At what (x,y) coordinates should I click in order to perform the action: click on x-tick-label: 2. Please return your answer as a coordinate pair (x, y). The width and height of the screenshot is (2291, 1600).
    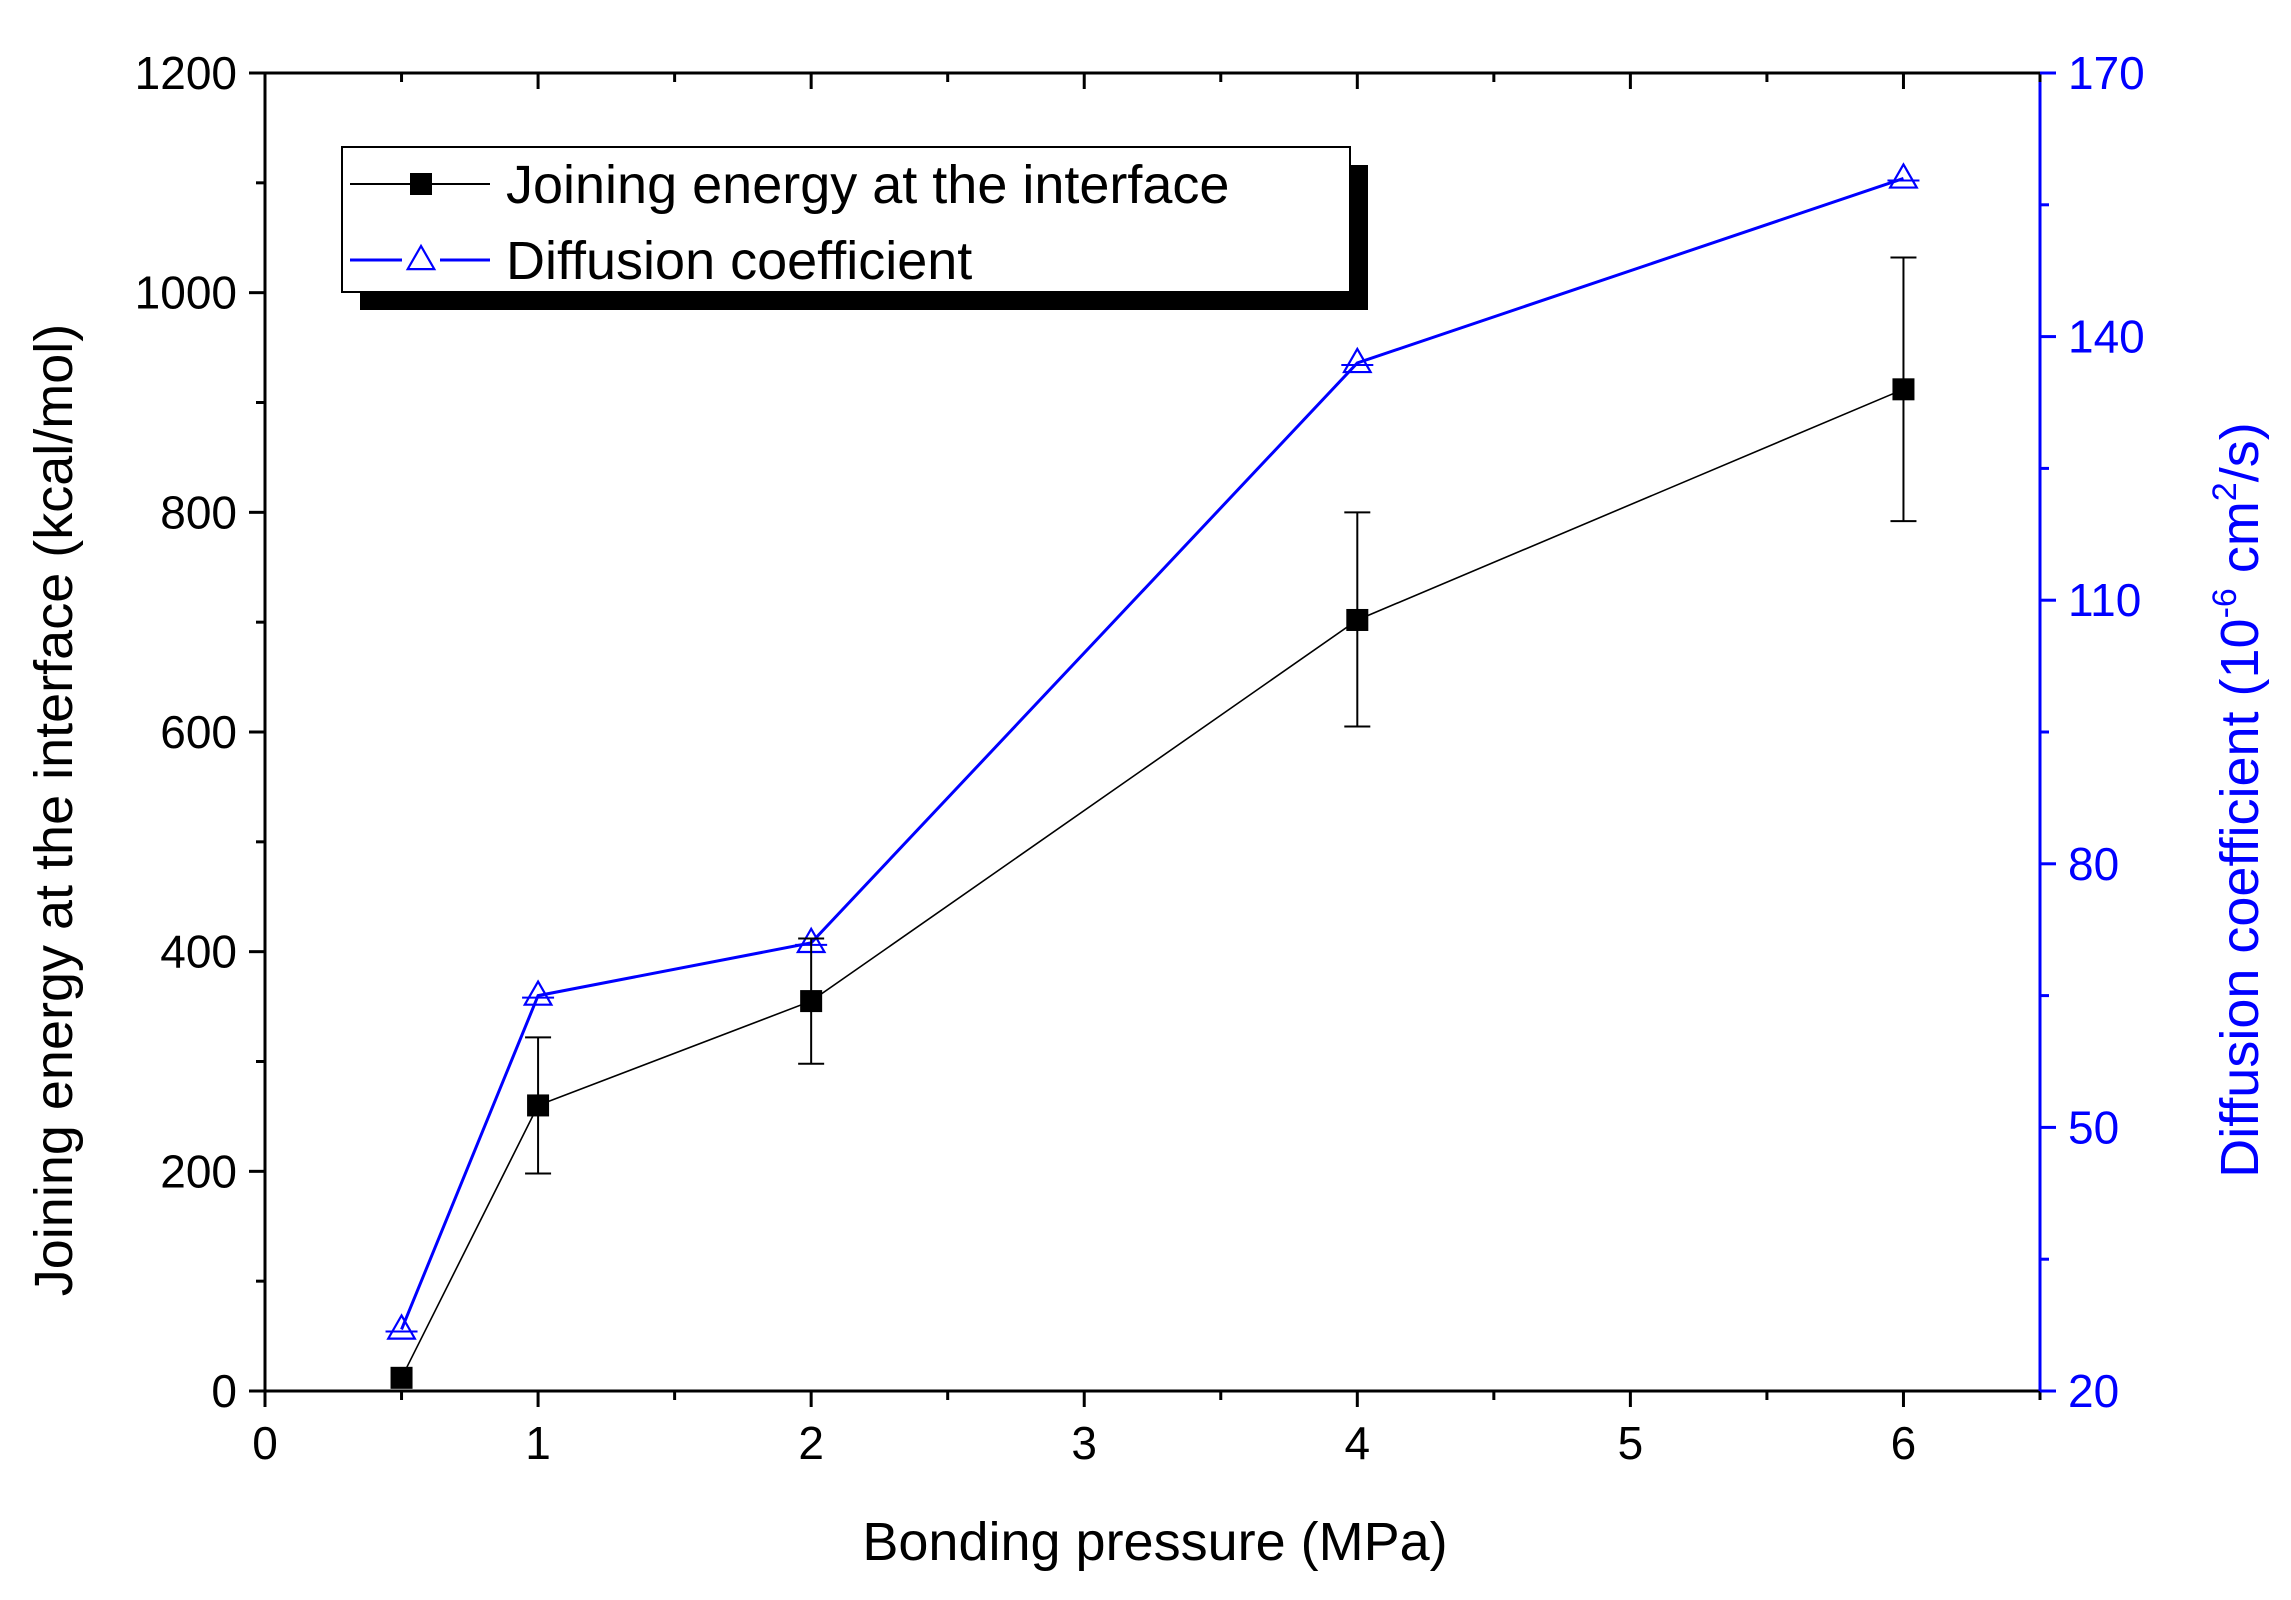
    Looking at the image, I should click on (811, 1443).